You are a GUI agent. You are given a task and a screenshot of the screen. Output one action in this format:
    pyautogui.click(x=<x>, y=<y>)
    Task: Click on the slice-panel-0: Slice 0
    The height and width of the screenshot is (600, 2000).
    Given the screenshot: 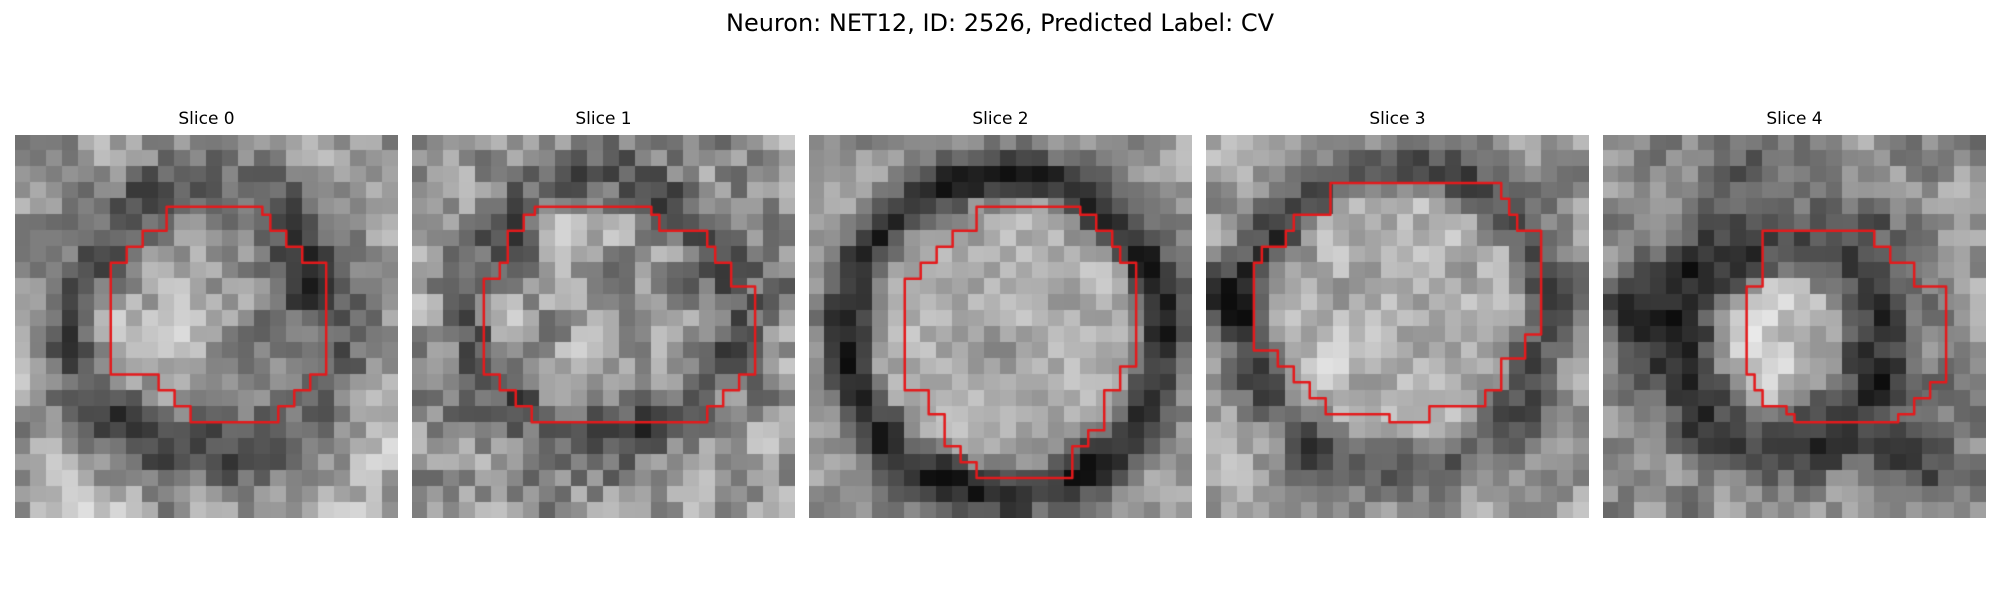 What is the action you would take?
    pyautogui.click(x=206, y=313)
    